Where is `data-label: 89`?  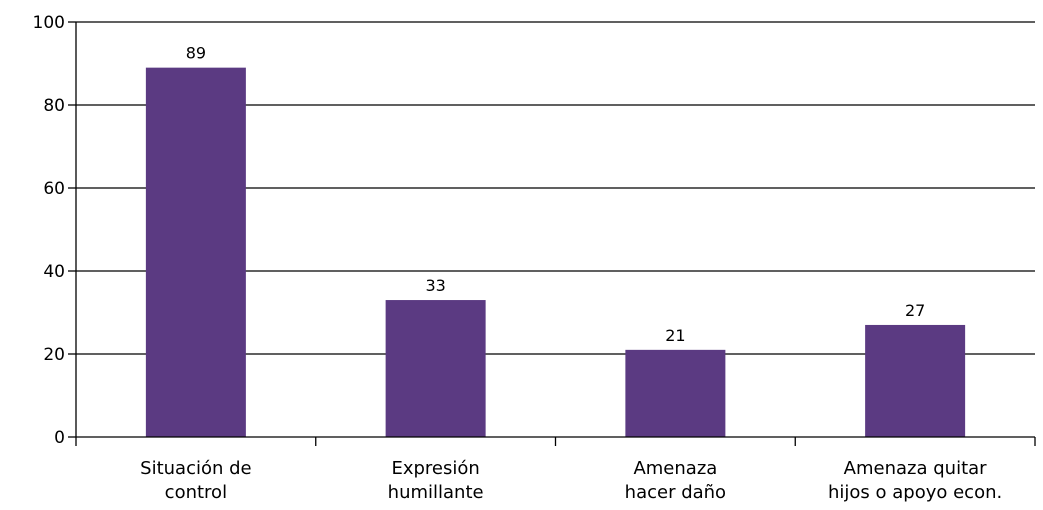
data-label: 89 is located at coordinates (196, 53).